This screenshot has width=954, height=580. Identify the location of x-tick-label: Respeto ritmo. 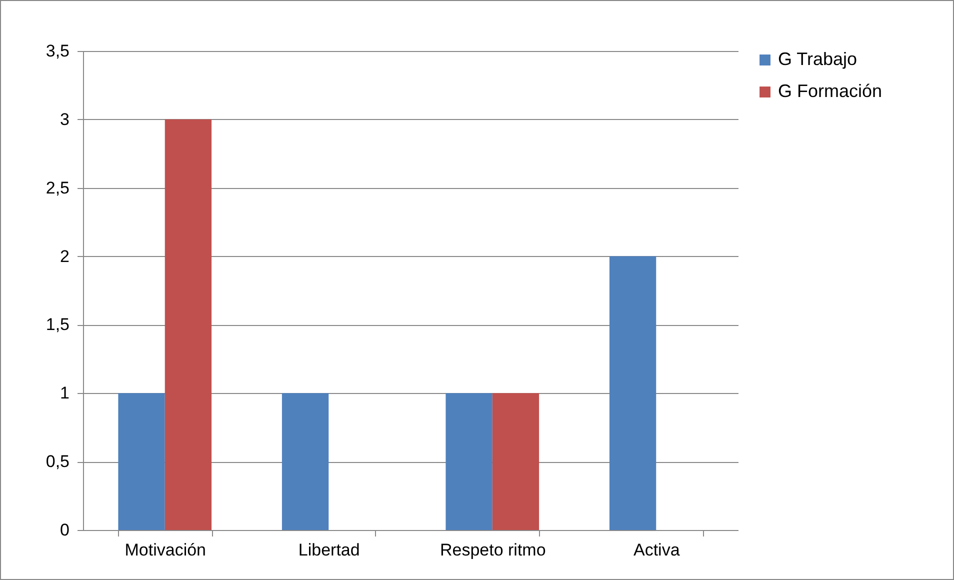
(493, 550).